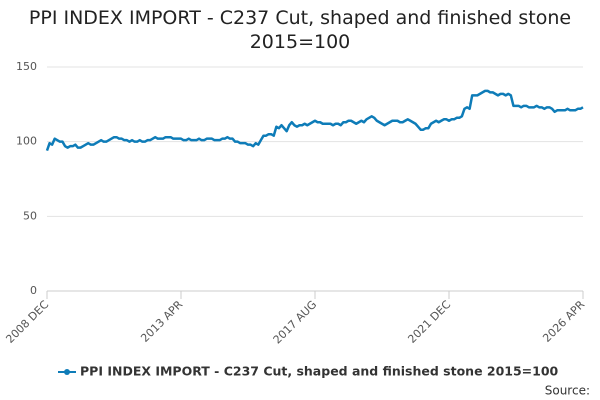 This screenshot has width=600, height=400. I want to click on x-tick-label: 2017 AUG, so click(295, 322).